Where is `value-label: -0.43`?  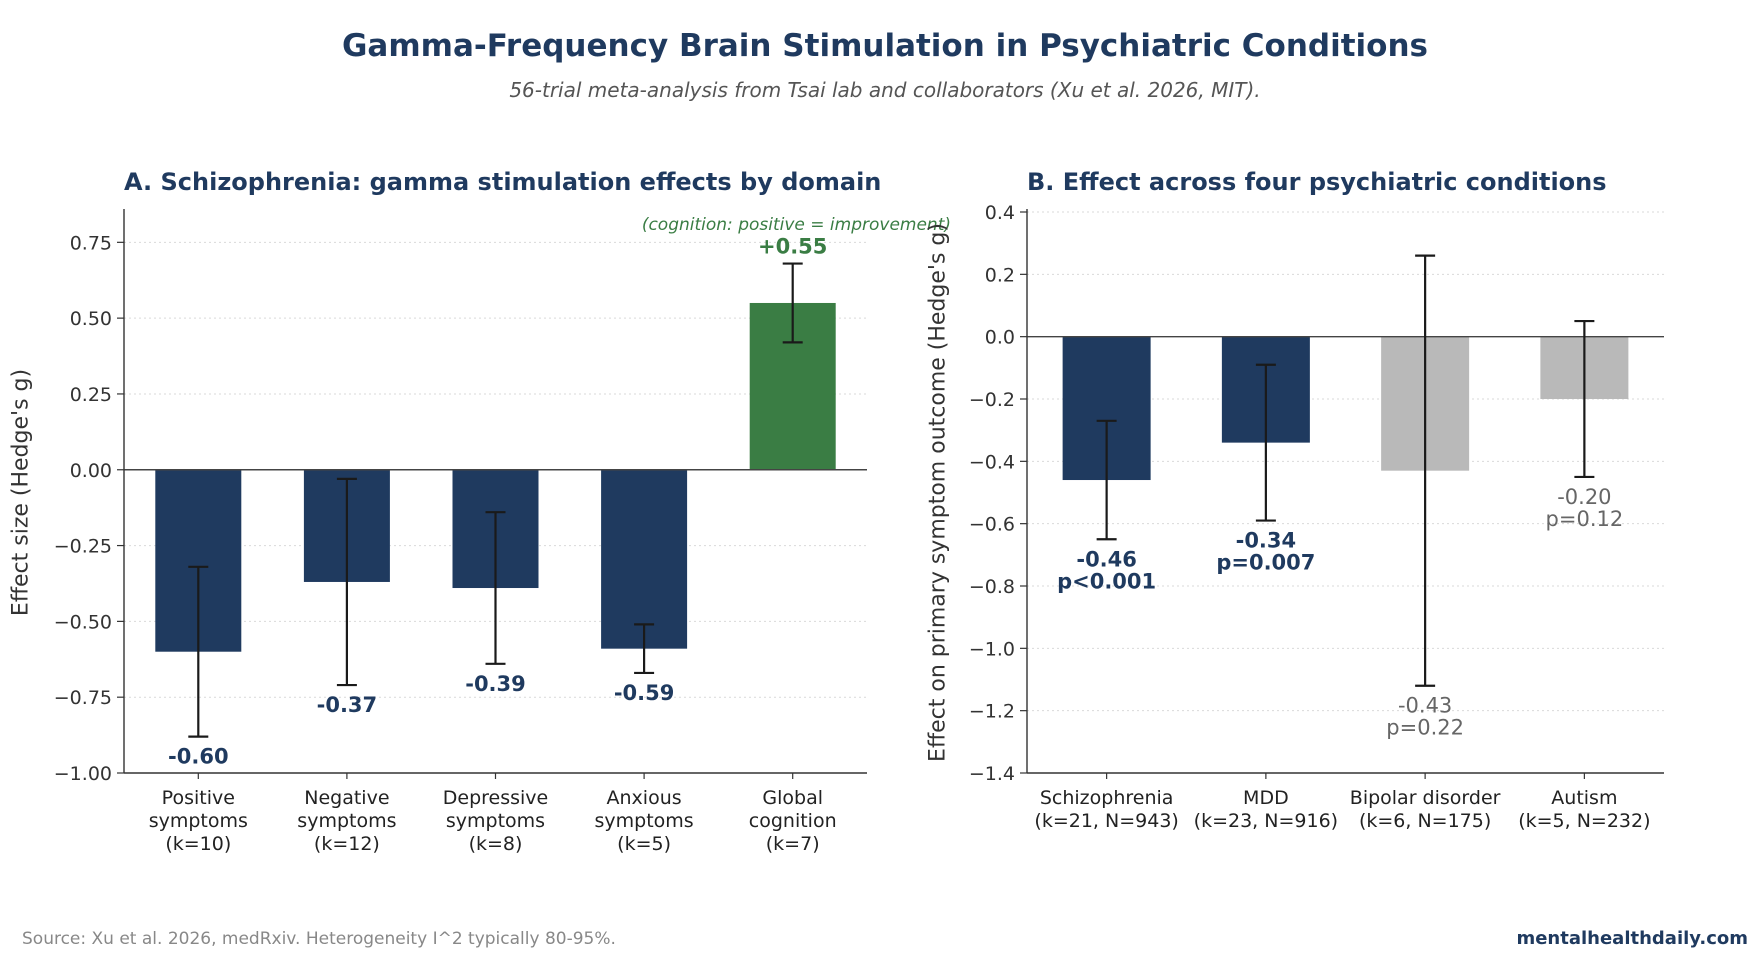 value-label: -0.43 is located at coordinates (1425, 706).